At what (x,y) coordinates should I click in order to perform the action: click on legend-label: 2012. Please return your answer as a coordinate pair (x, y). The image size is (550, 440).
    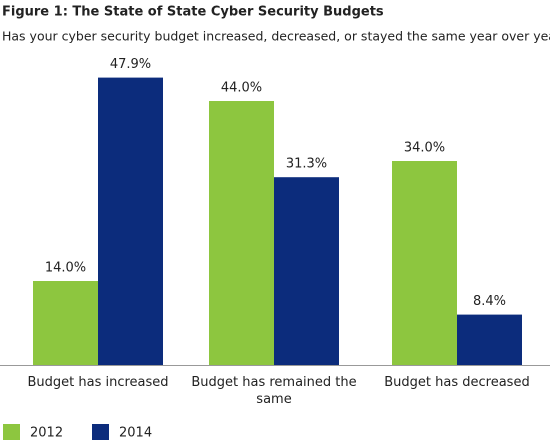
    Looking at the image, I should click on (46, 433).